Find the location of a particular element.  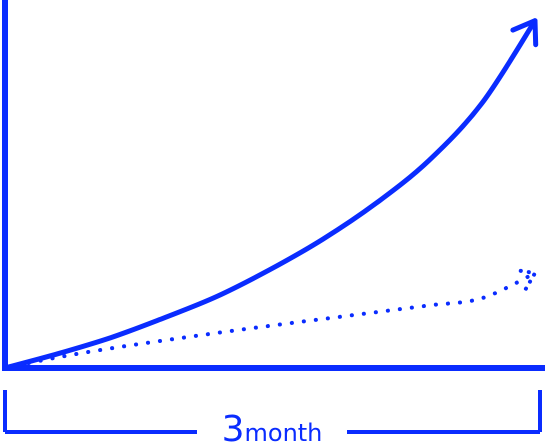

baseline-series-arrowhead is located at coordinates (526, 279).